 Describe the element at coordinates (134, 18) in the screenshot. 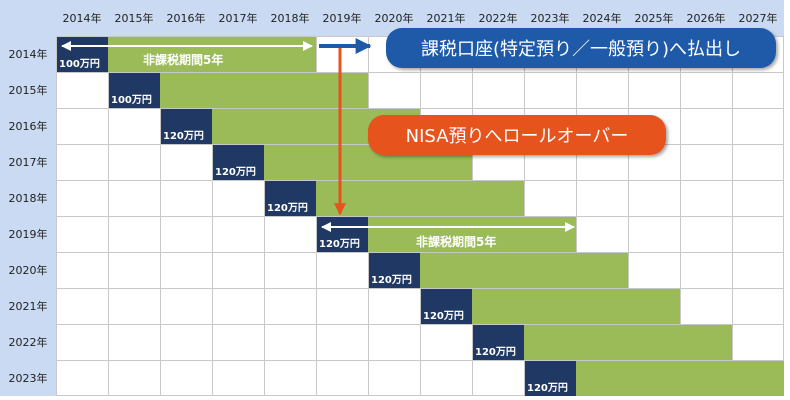

I see `column-header: 2015年` at that location.